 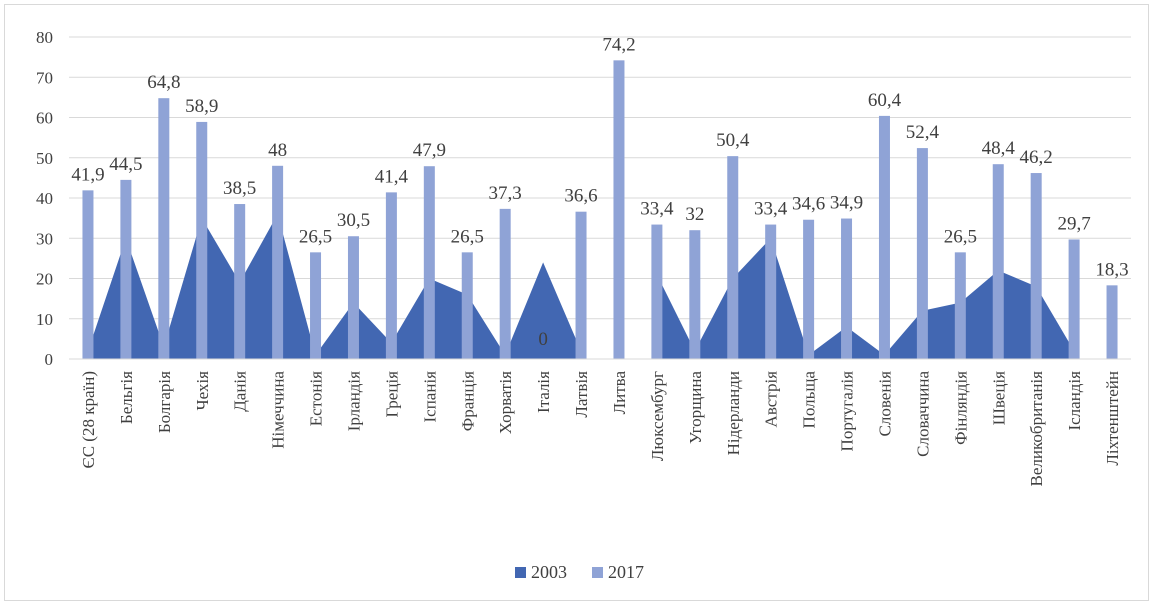 I want to click on x-tick-label: Естонія, so click(x=316, y=398).